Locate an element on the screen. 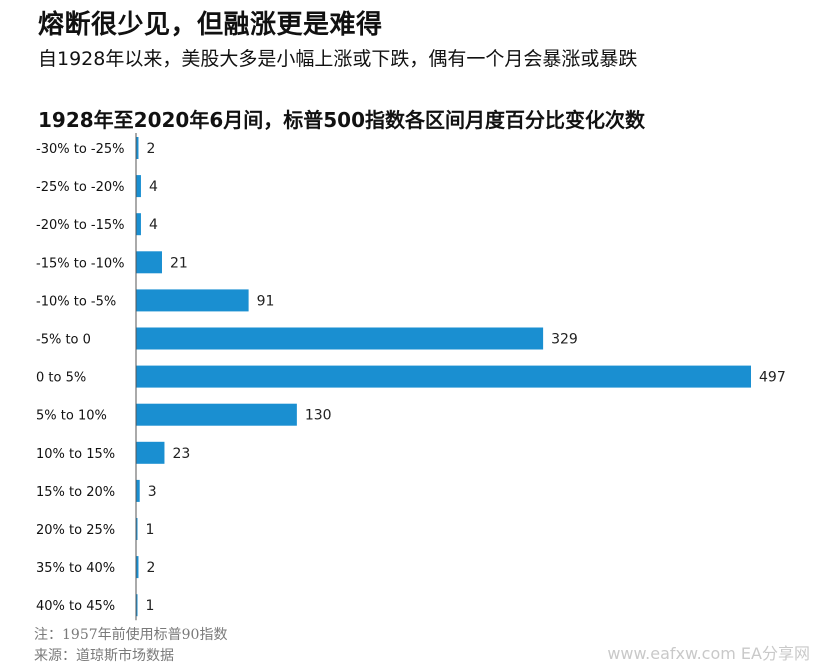 Image resolution: width=820 pixels, height=670 pixels. category-label: 35% to 40% is located at coordinates (75, 568).